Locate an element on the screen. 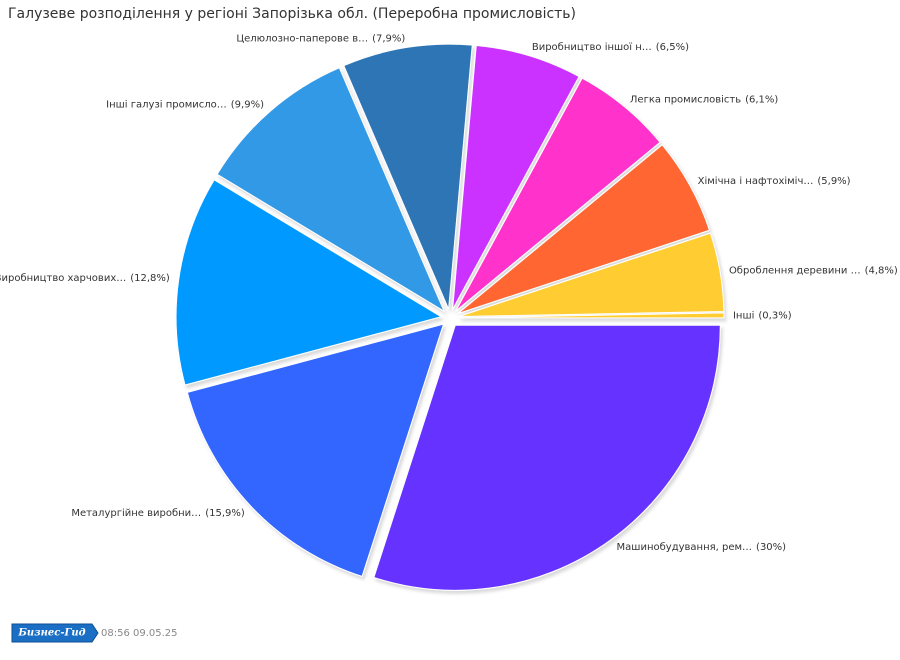  slice-value-label: (7,9%) is located at coordinates (388, 39).